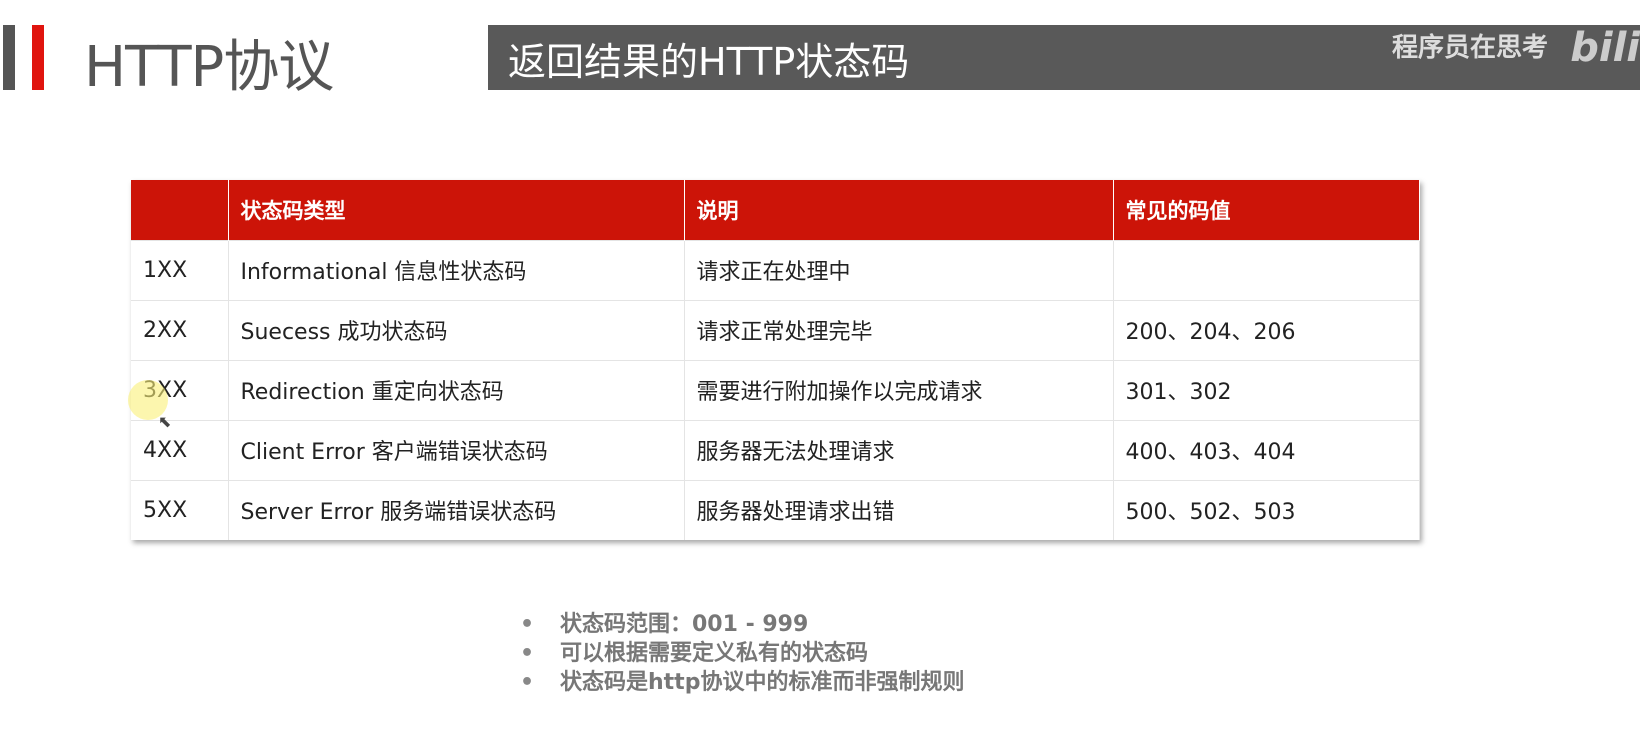 The height and width of the screenshot is (747, 1640). Describe the element at coordinates (899, 329) in the screenshot. I see `table-cell: 请求正常处理完毕` at that location.